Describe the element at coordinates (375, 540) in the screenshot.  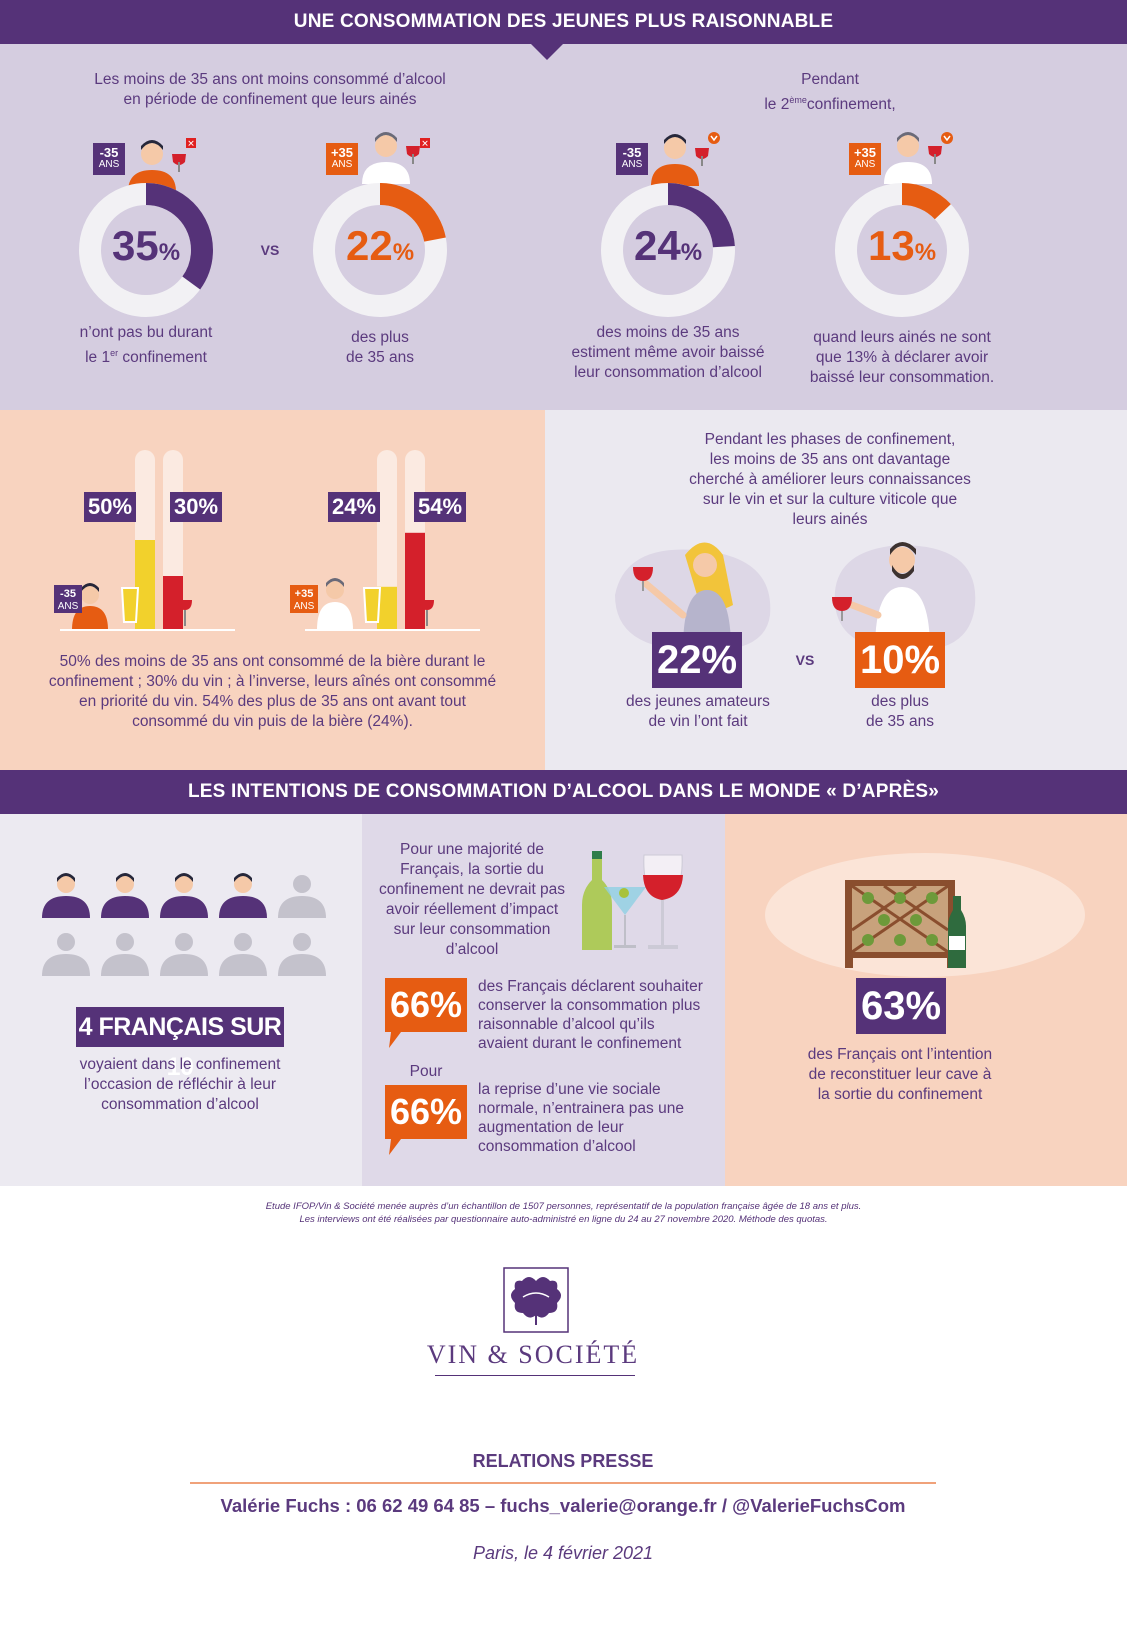
I see `bars-group-plus35` at that location.